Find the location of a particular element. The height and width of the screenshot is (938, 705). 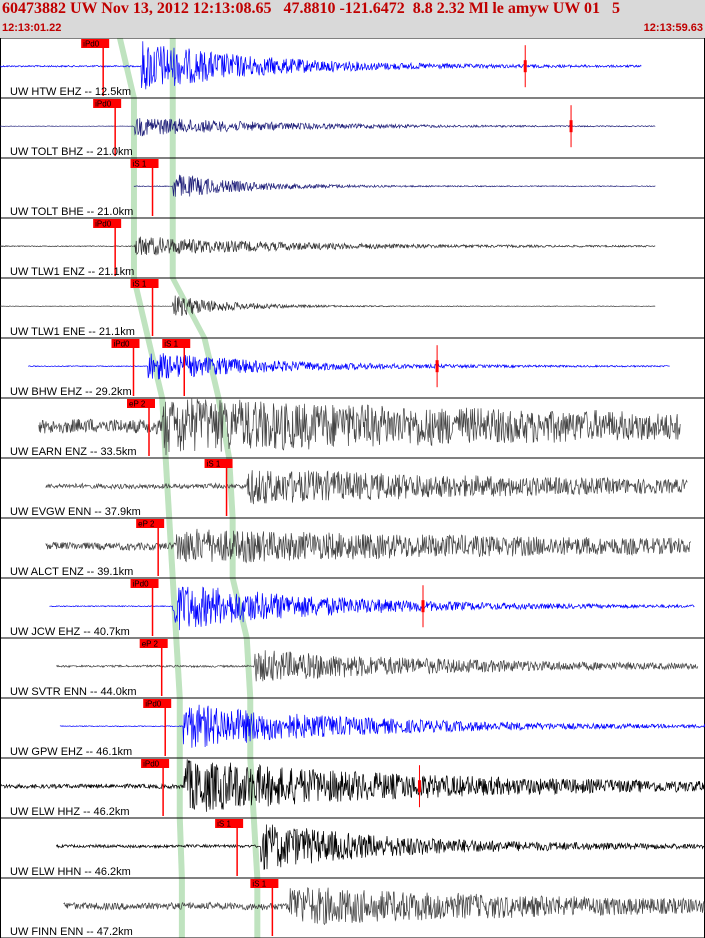

station-label: UW FINN ENN -- 47.2km is located at coordinates (71, 932).